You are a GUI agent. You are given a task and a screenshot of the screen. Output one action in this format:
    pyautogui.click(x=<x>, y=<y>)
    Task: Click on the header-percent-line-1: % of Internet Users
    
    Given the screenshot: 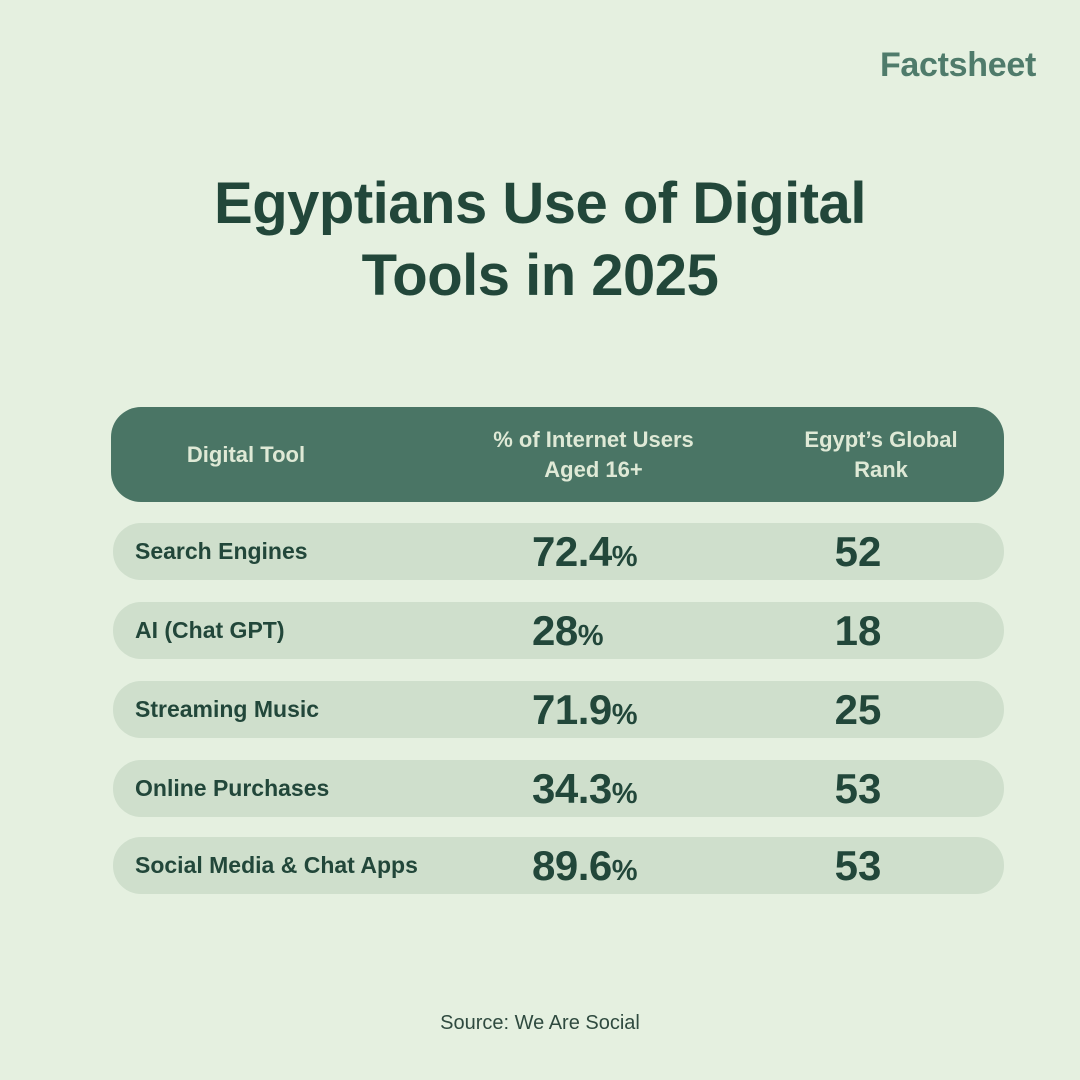 What is the action you would take?
    pyautogui.click(x=593, y=439)
    